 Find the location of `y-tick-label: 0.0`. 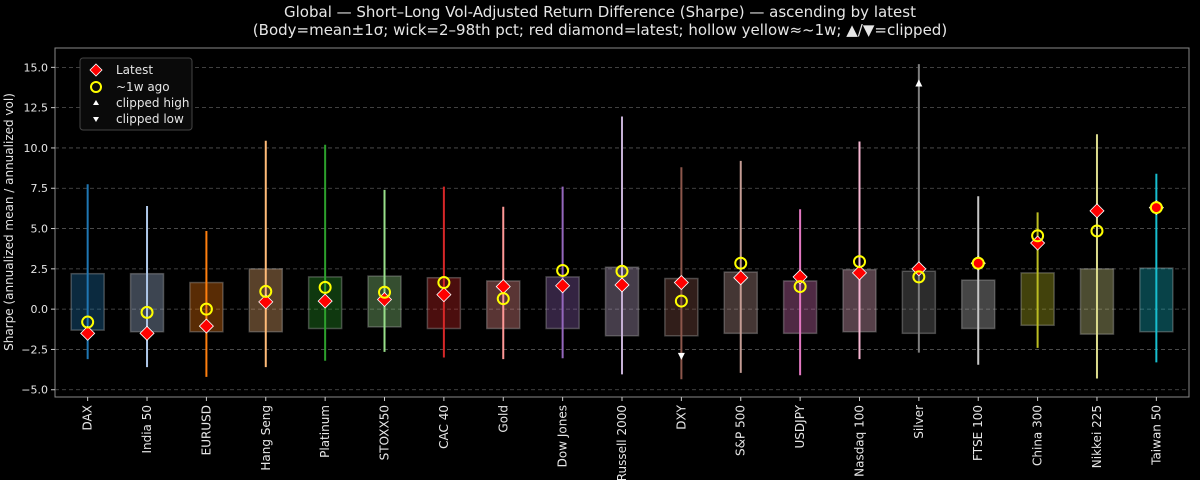

y-tick-label: 0.0 is located at coordinates (40, 309).